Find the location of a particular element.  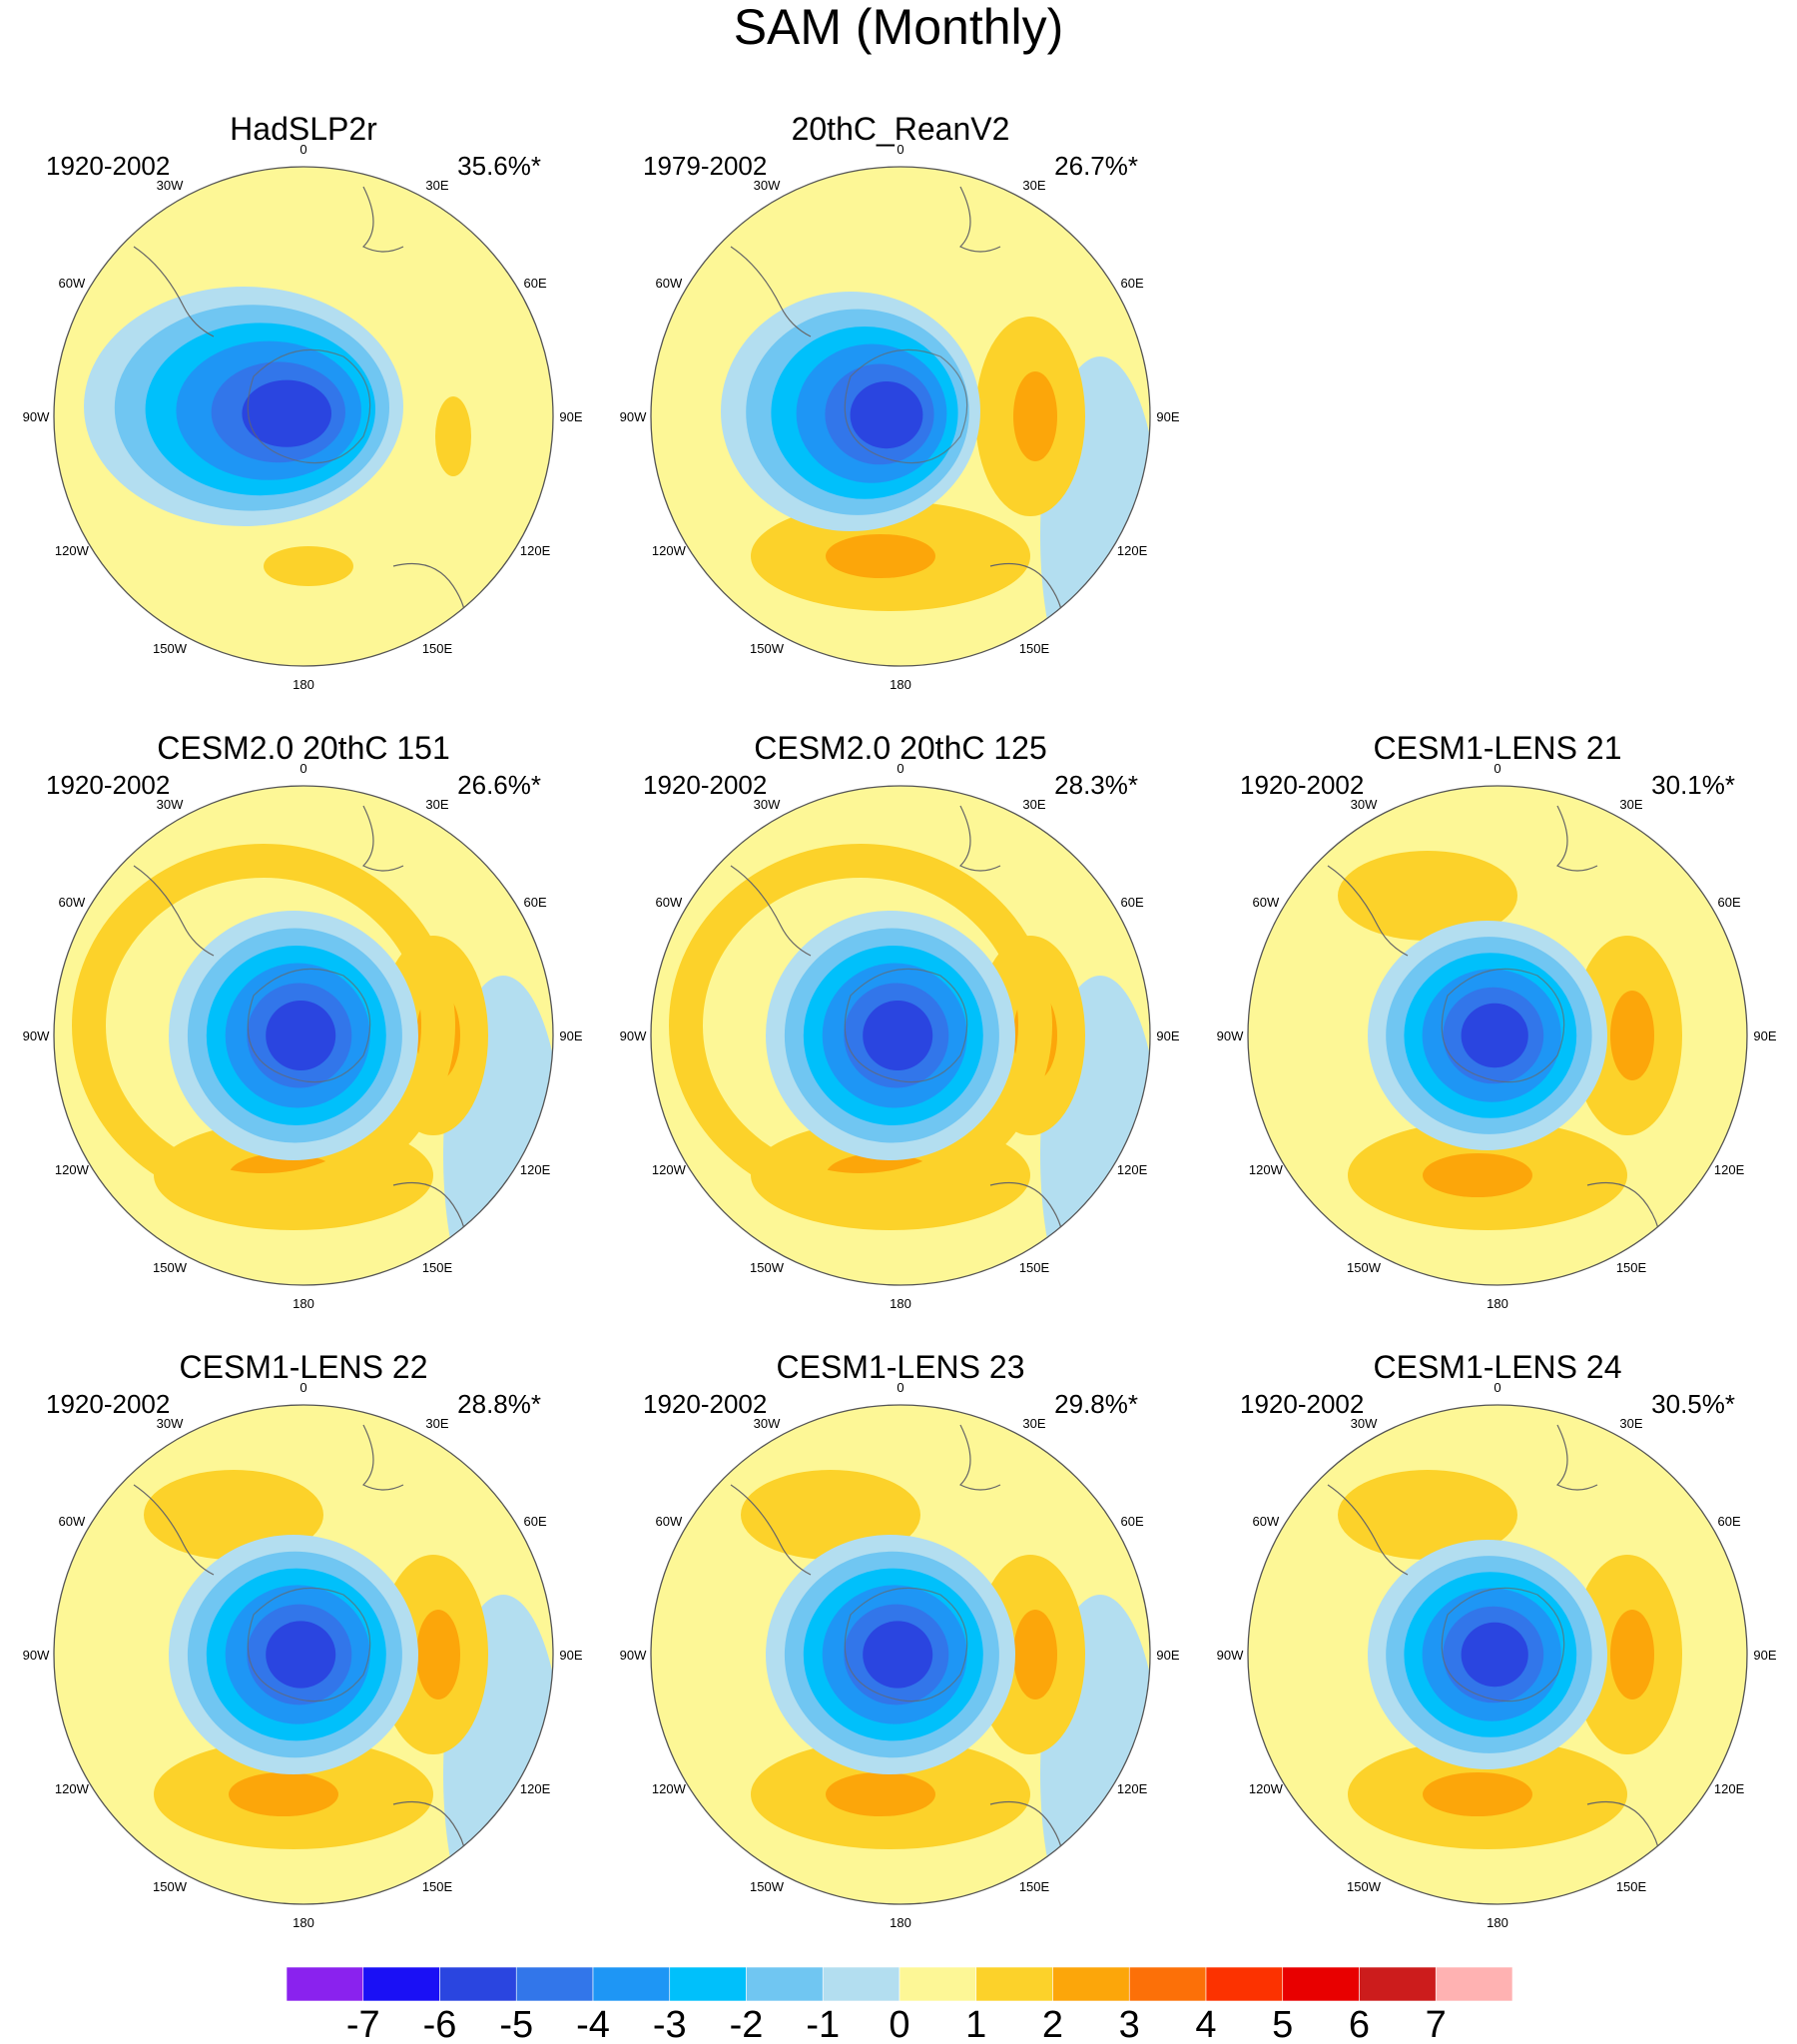

panel-variance: 35.6%* is located at coordinates (499, 166).